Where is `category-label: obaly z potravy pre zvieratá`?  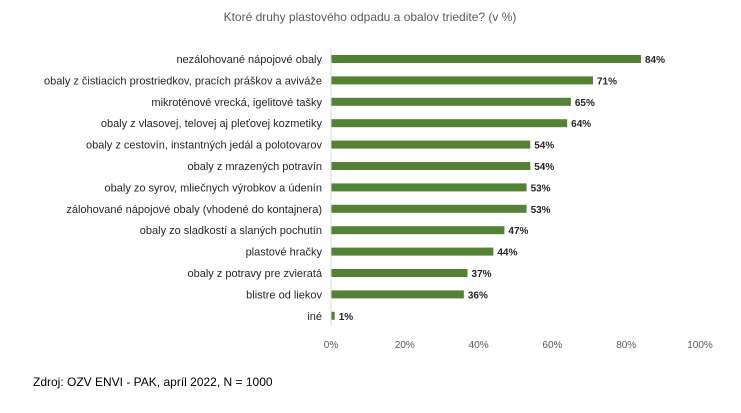 category-label: obaly z potravy pre zvieratá is located at coordinates (254, 274).